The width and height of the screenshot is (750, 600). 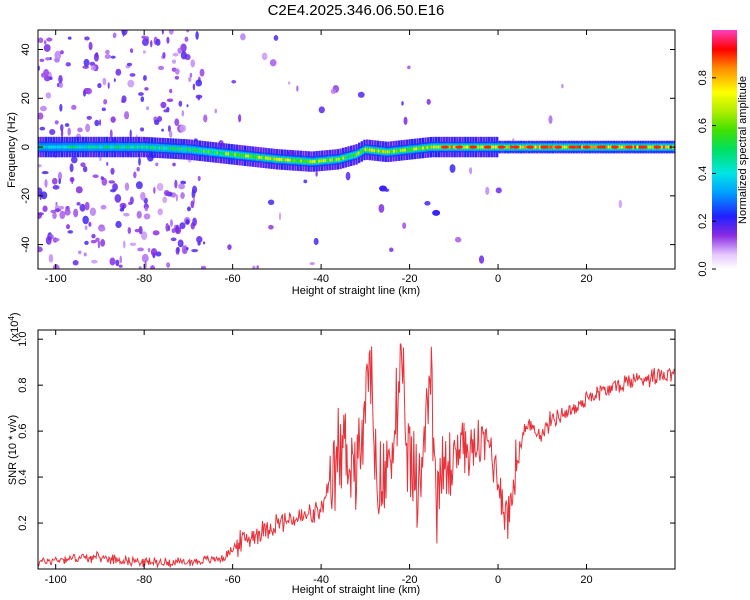 What do you see at coordinates (498, 580) in the screenshot?
I see `snr-x-tick-label: 0` at bounding box center [498, 580].